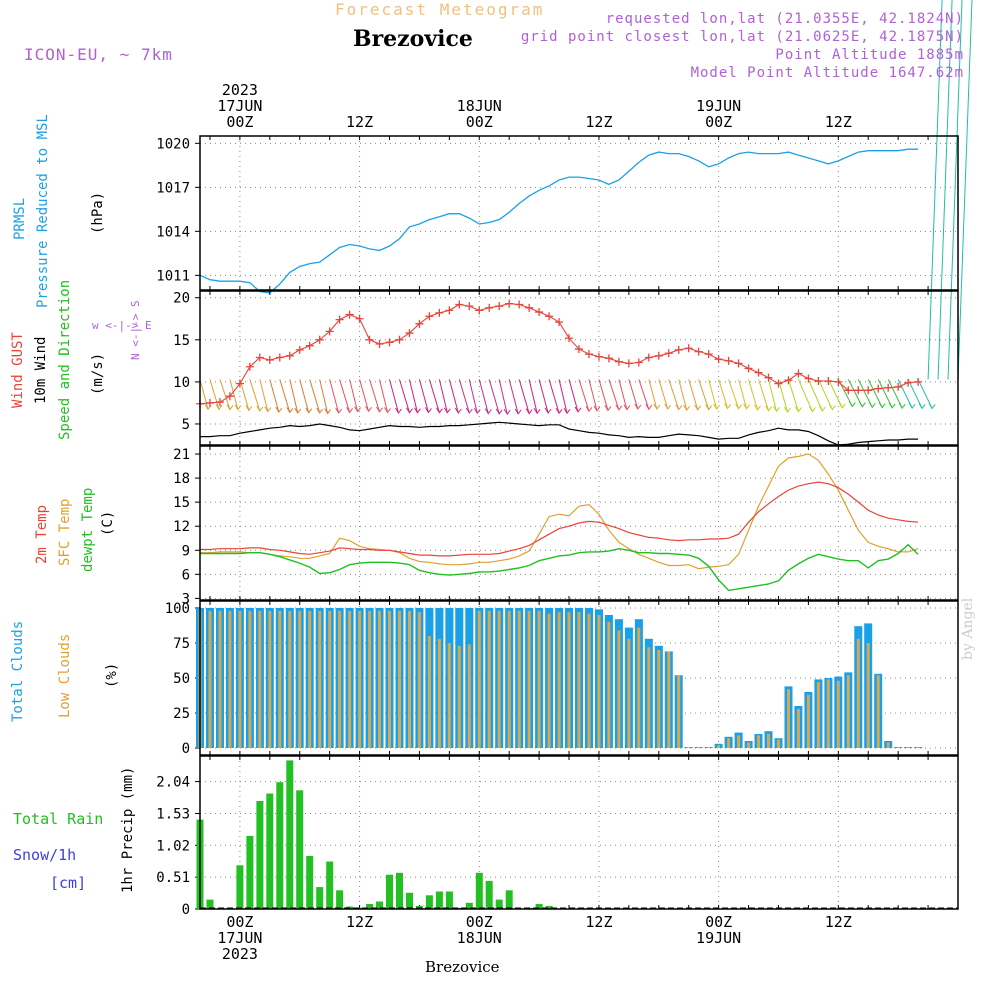 Image resolution: width=1000 pixels, height=1000 pixels. I want to click on y-tick-label: 18, so click(181, 479).